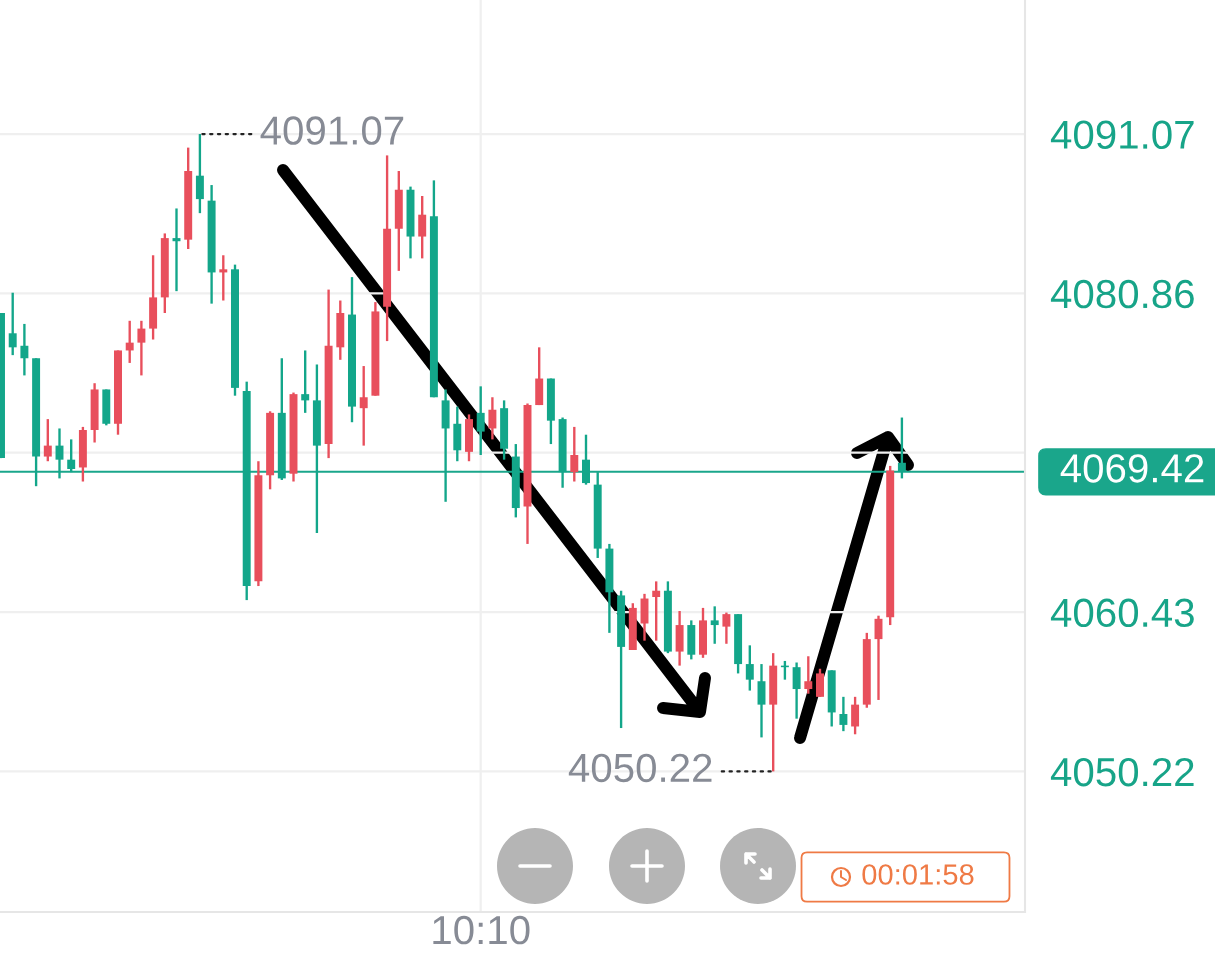 The width and height of the screenshot is (1215, 972). What do you see at coordinates (1122, 135) in the screenshot?
I see `y-tick-label: 4091.07` at bounding box center [1122, 135].